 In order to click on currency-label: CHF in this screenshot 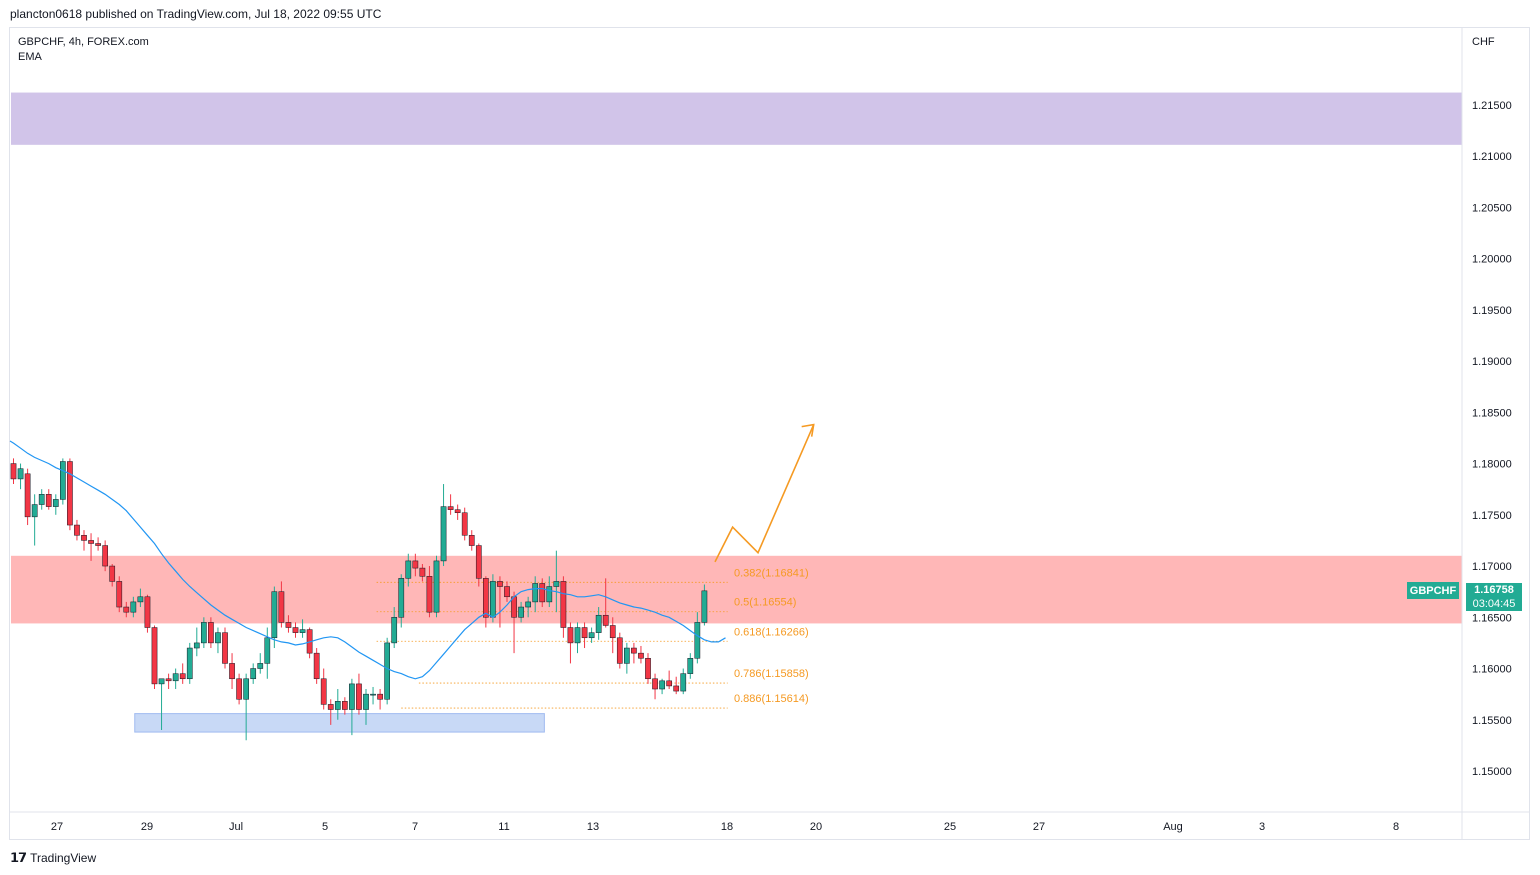, I will do `click(1483, 42)`.